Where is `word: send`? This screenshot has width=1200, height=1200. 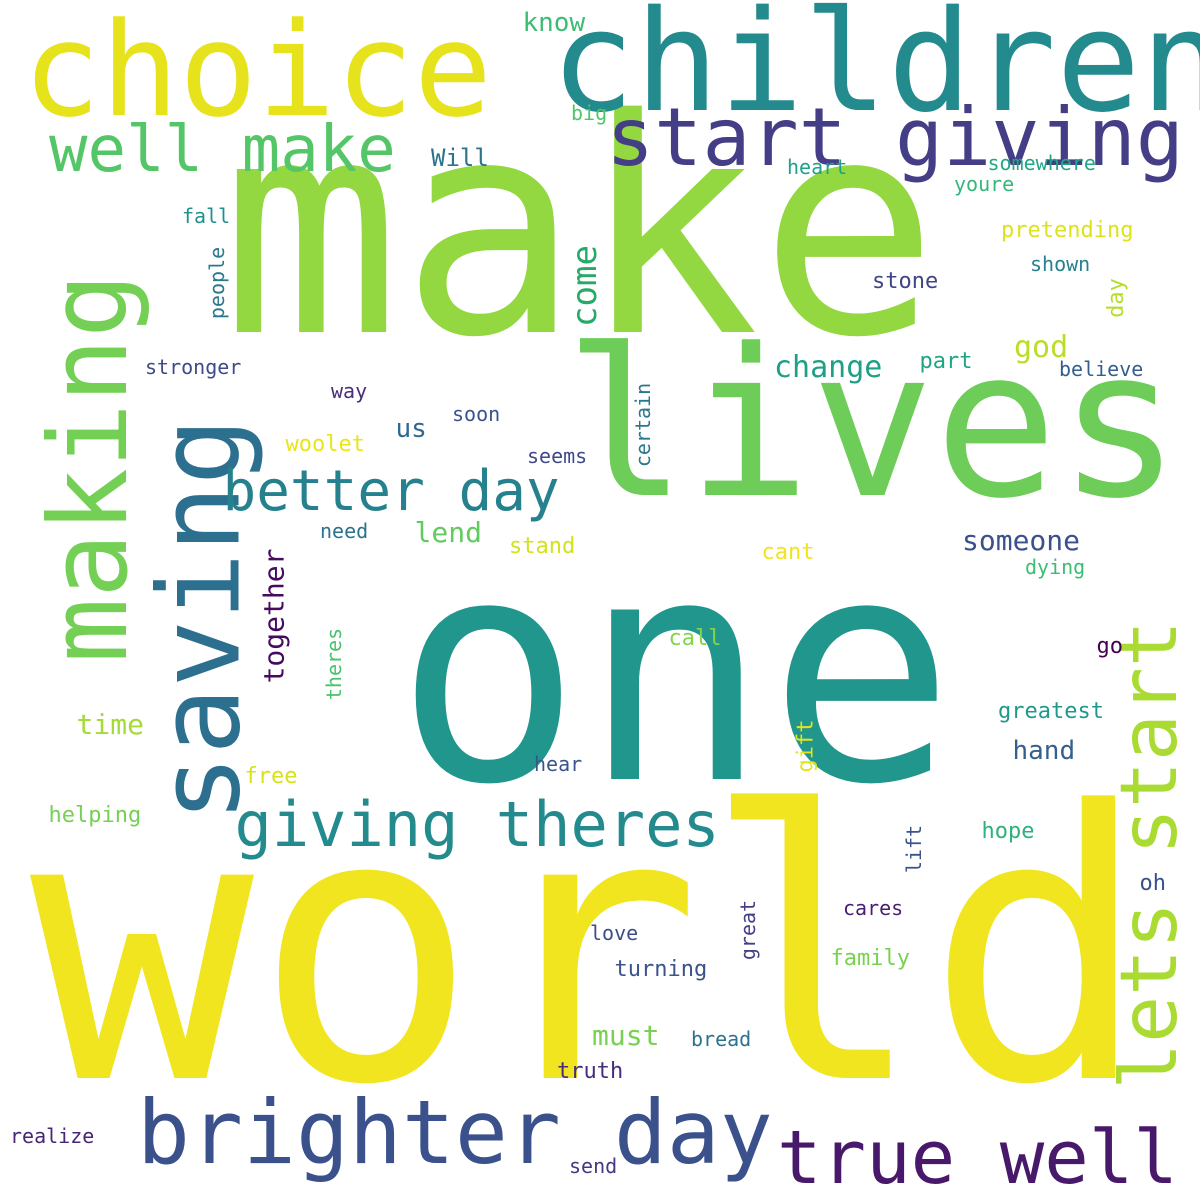
word: send is located at coordinates (593, 1166).